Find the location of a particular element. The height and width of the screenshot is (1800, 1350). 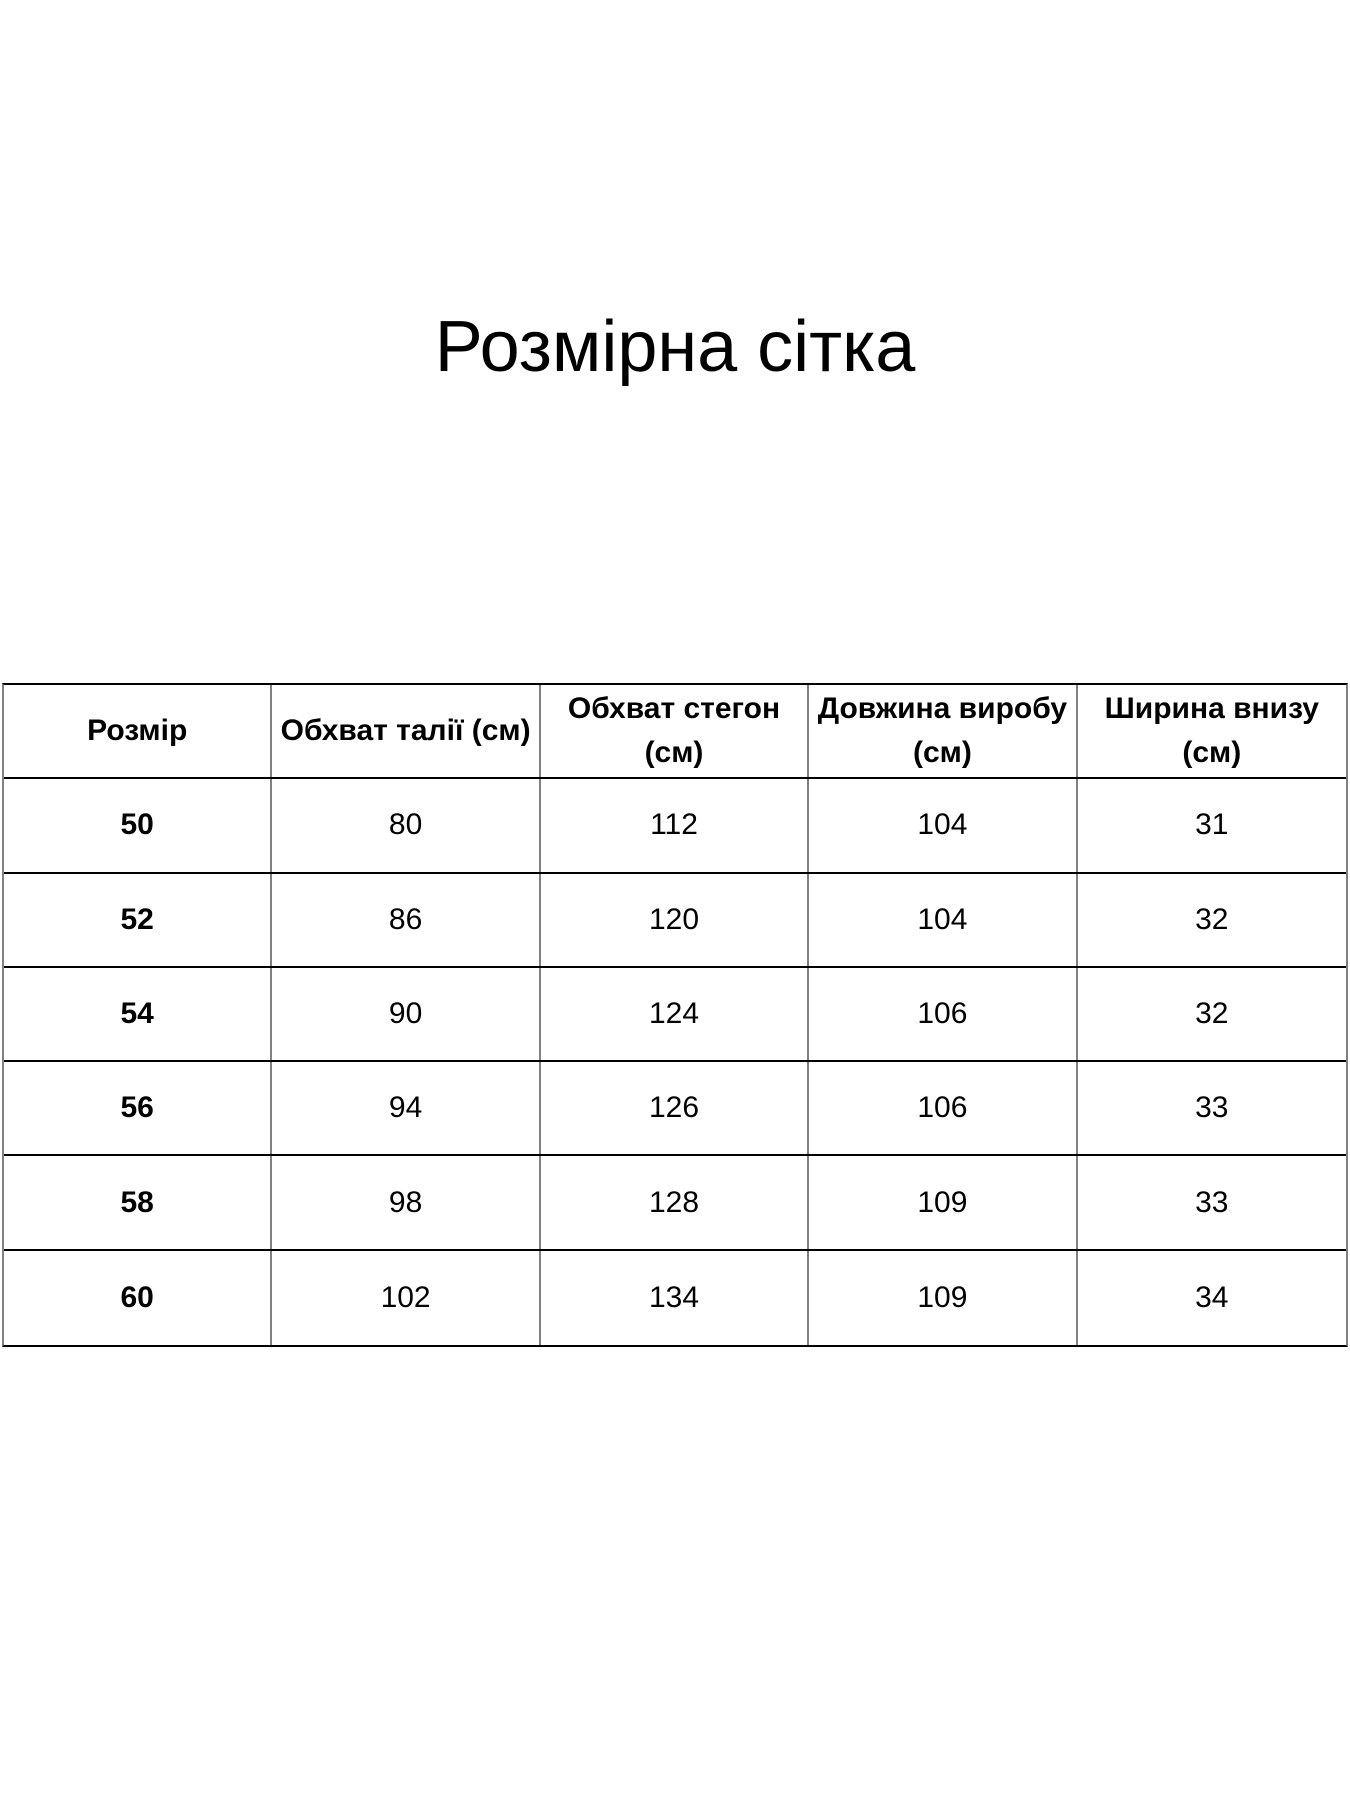

value-cell: 102 is located at coordinates (406, 1297).